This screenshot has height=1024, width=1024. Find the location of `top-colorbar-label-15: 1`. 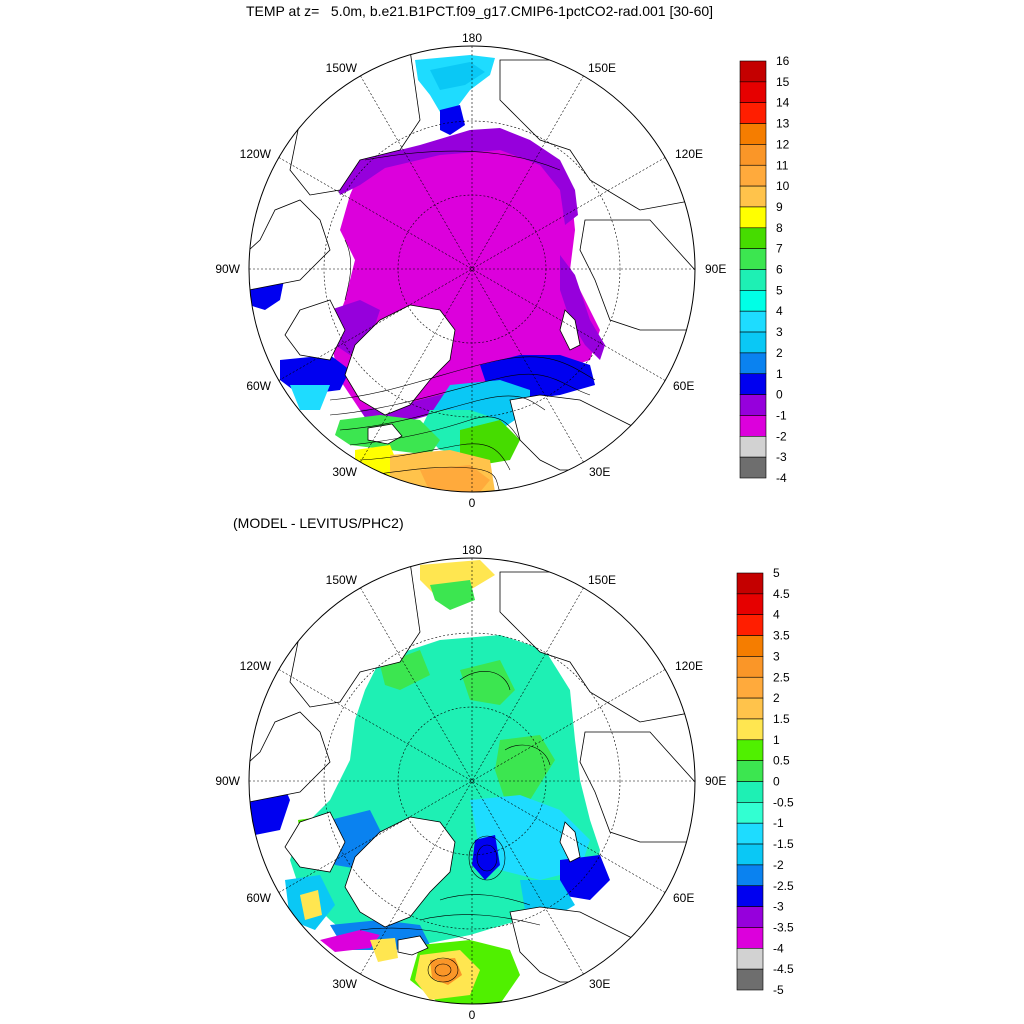

top-colorbar-label-15: 1 is located at coordinates (779, 374).